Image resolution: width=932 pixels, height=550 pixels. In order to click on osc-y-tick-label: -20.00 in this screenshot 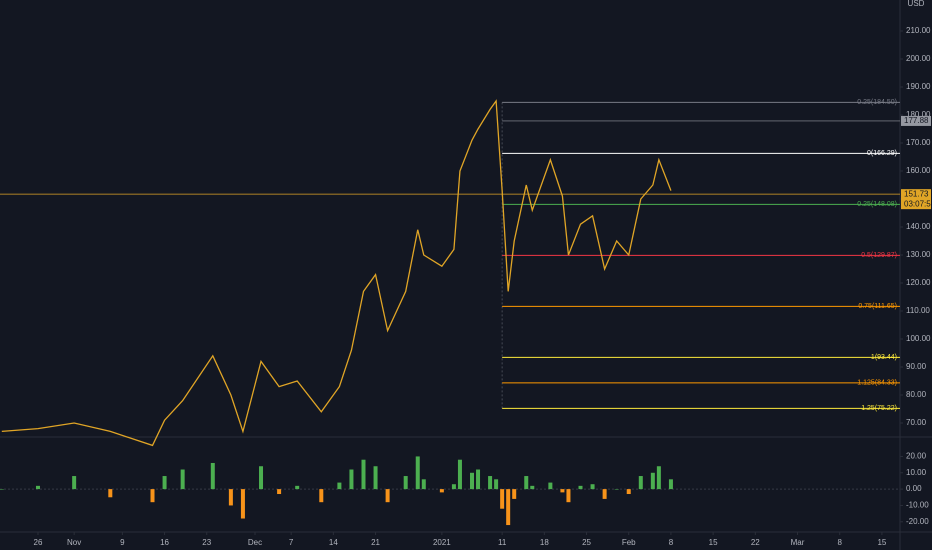, I will do `click(917, 521)`.